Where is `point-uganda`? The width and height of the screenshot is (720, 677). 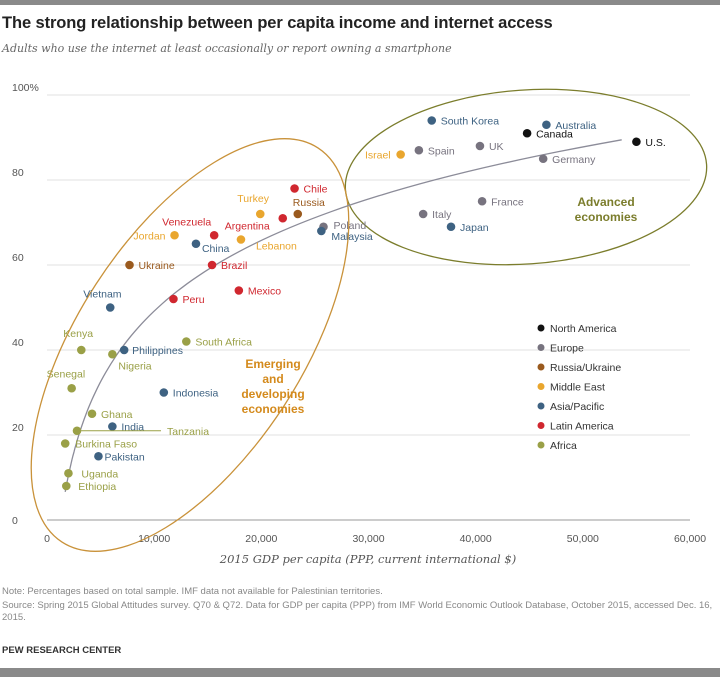
point-uganda is located at coordinates (68, 473).